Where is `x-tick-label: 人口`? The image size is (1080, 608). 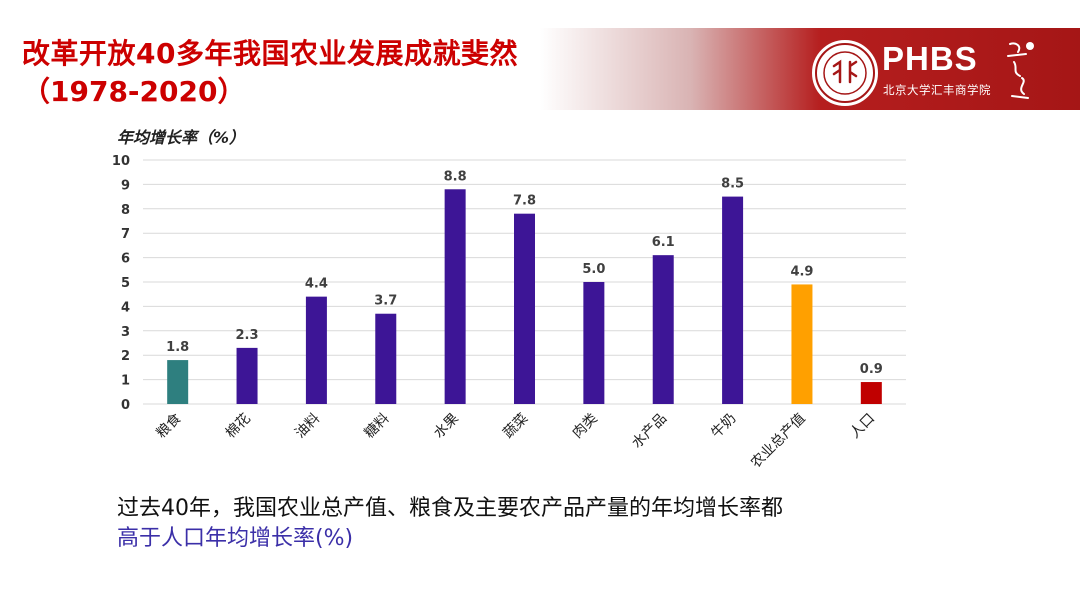 x-tick-label: 人口 is located at coordinates (862, 426).